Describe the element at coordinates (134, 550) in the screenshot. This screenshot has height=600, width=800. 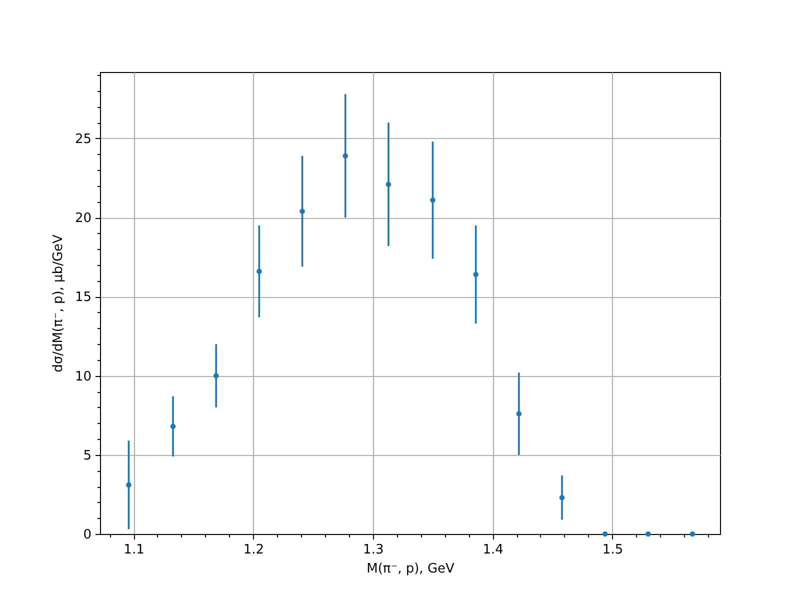
I see `x-tick-label: 1.1` at that location.